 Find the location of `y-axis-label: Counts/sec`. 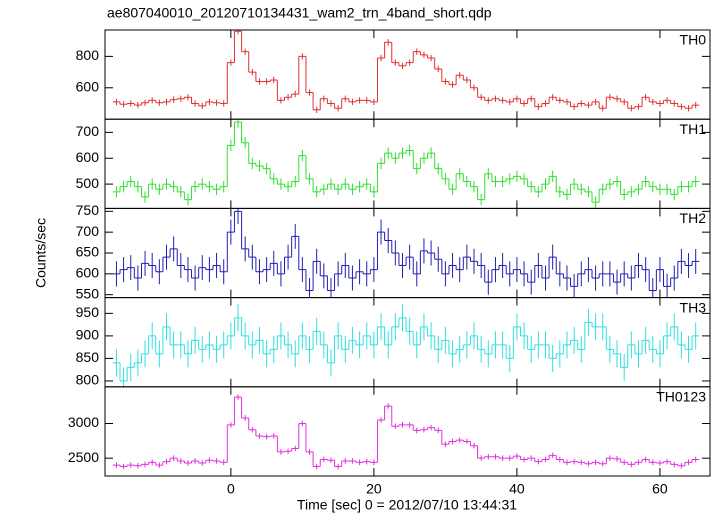

y-axis-label: Counts/sec is located at coordinates (41, 253).